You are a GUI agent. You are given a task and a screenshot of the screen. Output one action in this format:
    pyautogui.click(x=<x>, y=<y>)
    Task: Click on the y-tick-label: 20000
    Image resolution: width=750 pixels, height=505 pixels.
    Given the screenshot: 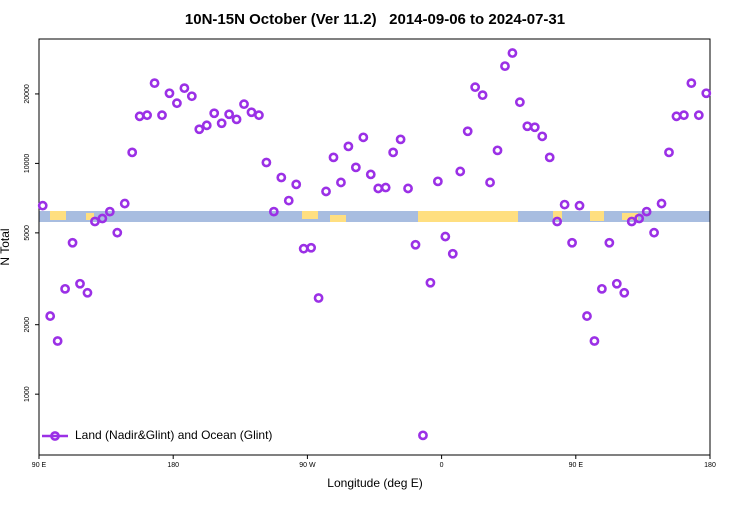 What is the action you would take?
    pyautogui.click(x=27, y=94)
    